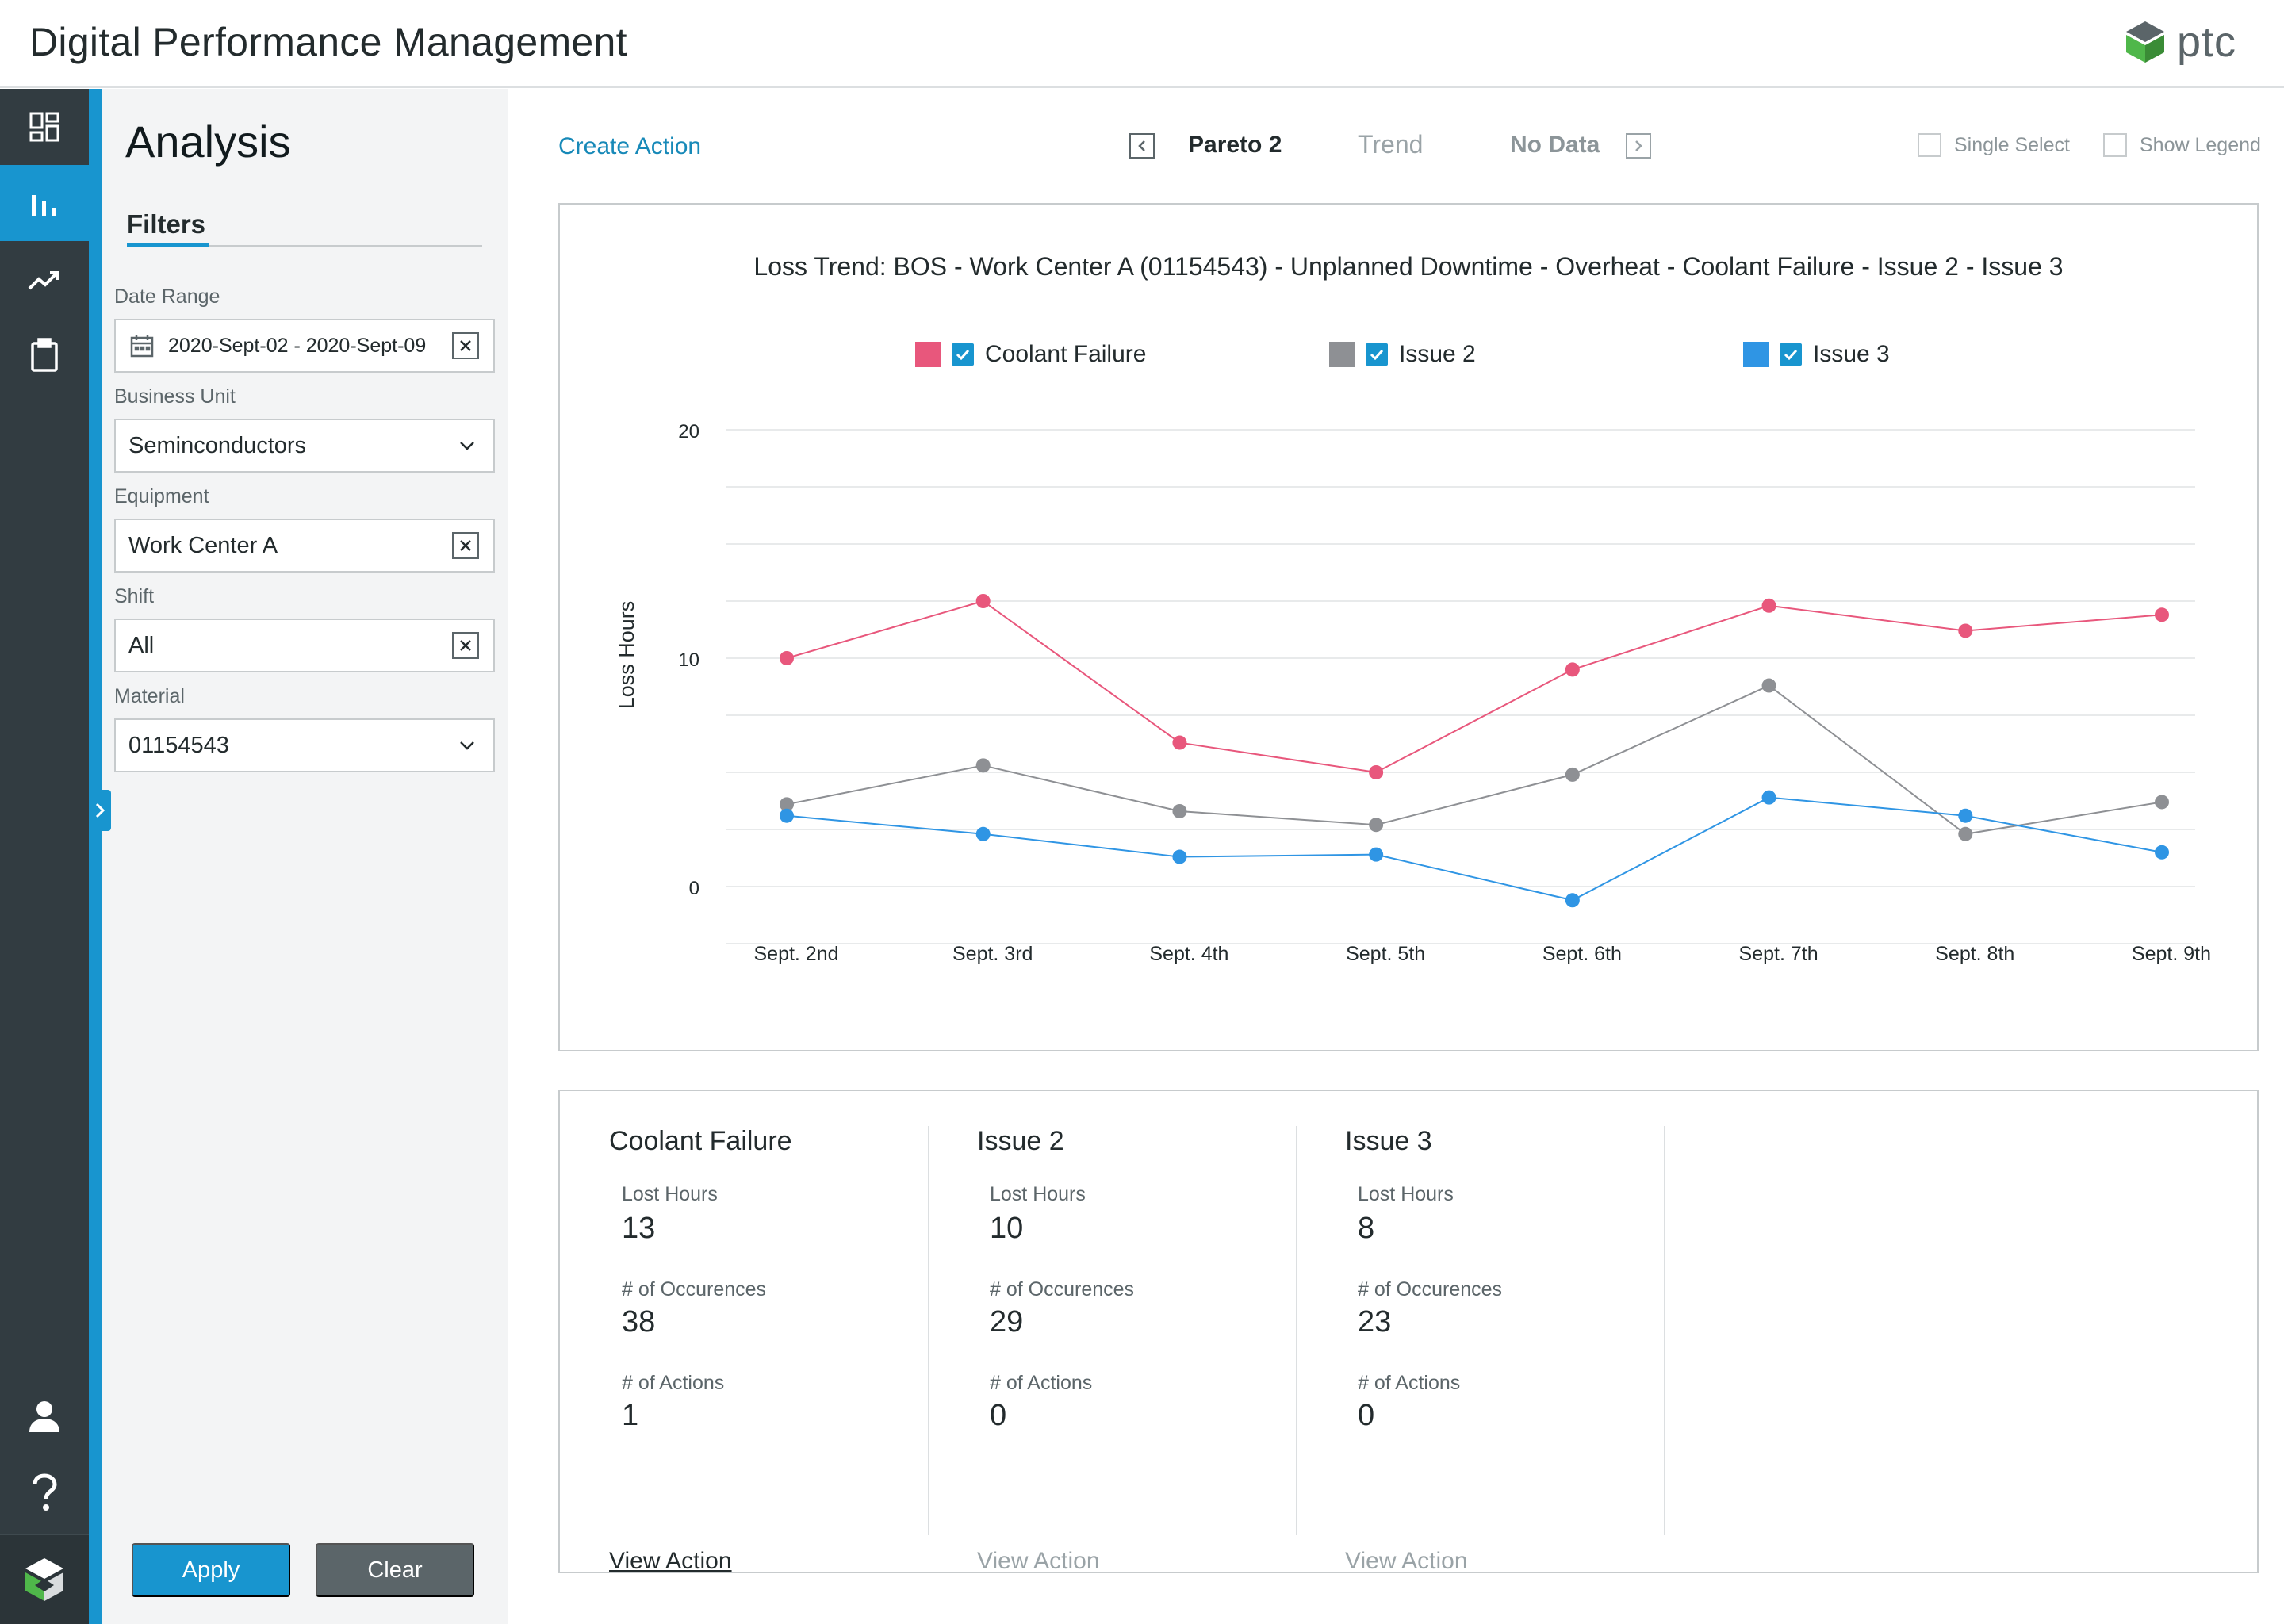 The height and width of the screenshot is (1624, 2284). Describe the element at coordinates (1391, 144) in the screenshot. I see `tab-trend: Trend` at that location.